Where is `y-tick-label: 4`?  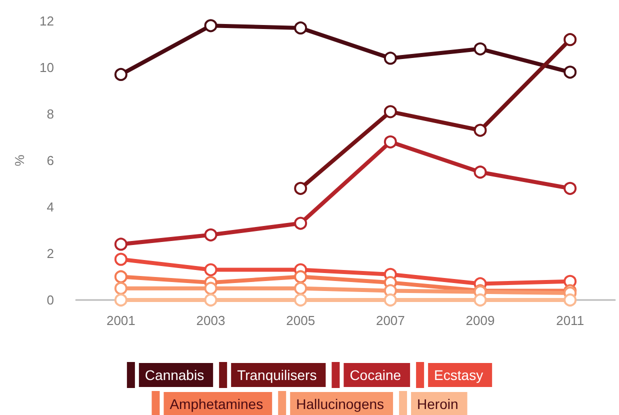 y-tick-label: 4 is located at coordinates (50, 207).